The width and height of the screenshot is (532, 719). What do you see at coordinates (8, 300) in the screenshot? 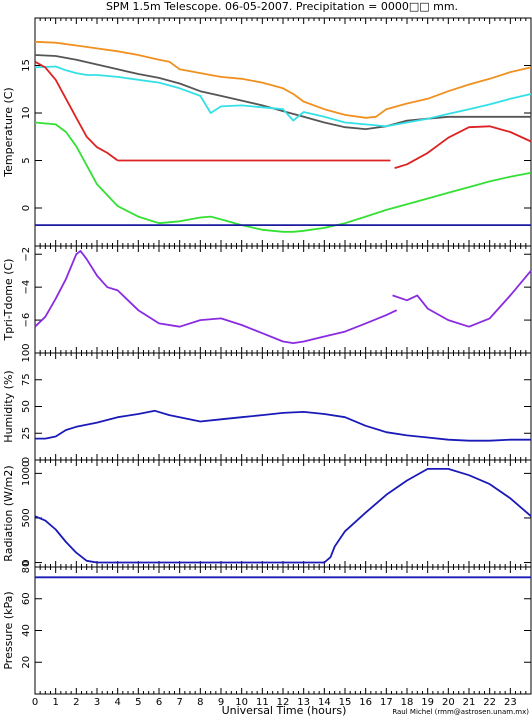
I see `y-axis-label: Tpri-Tdome (C)` at bounding box center [8, 300].